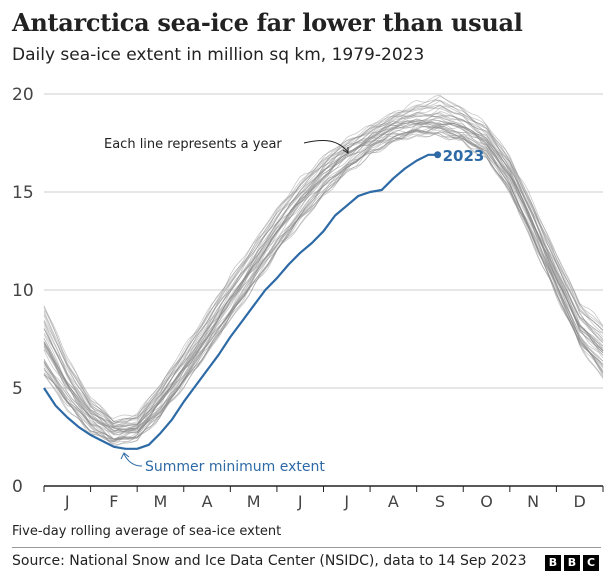  Describe the element at coordinates (464, 156) in the screenshot. I see `series-2023-label: 2023` at that location.